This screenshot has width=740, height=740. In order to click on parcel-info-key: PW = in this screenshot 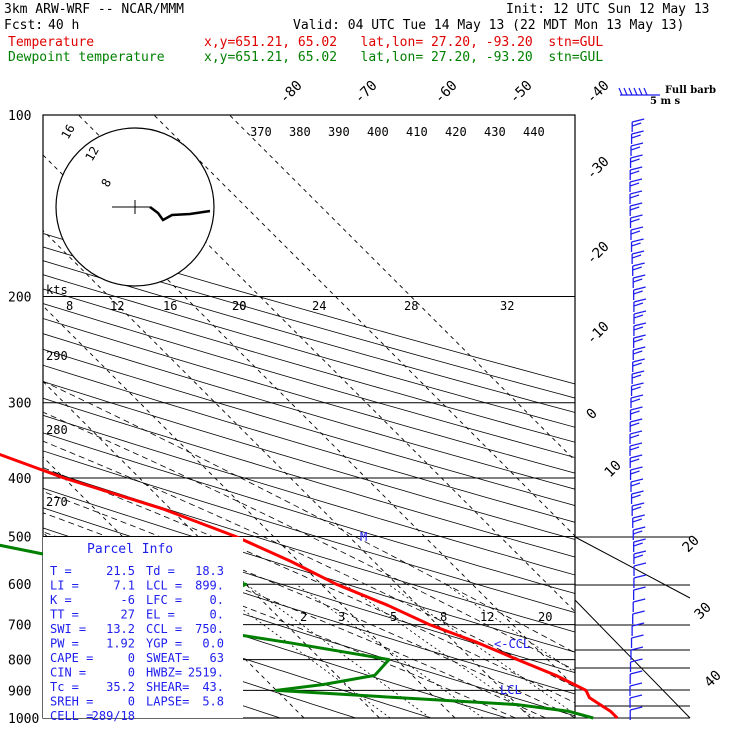, I will do `click(64, 644)`.